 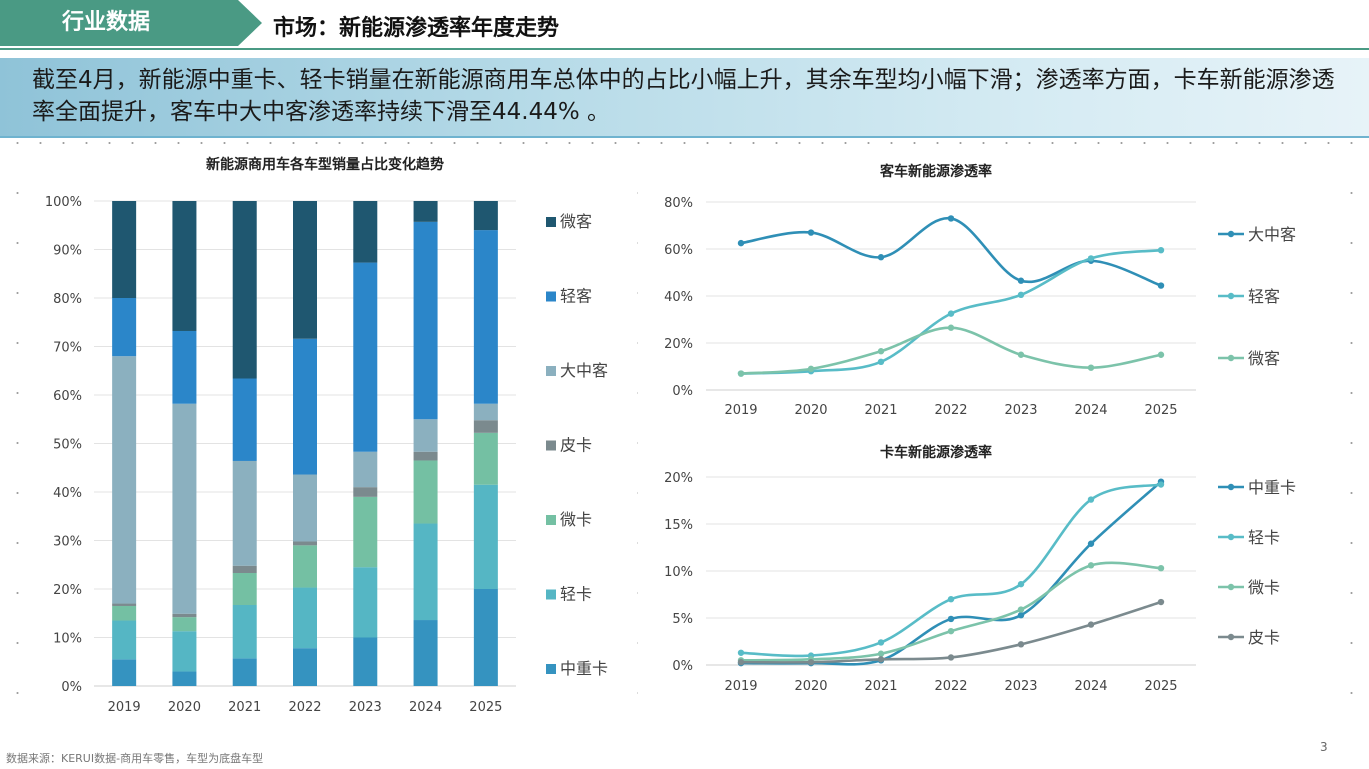 I want to click on section-tag: 行业数据, so click(x=131, y=23).